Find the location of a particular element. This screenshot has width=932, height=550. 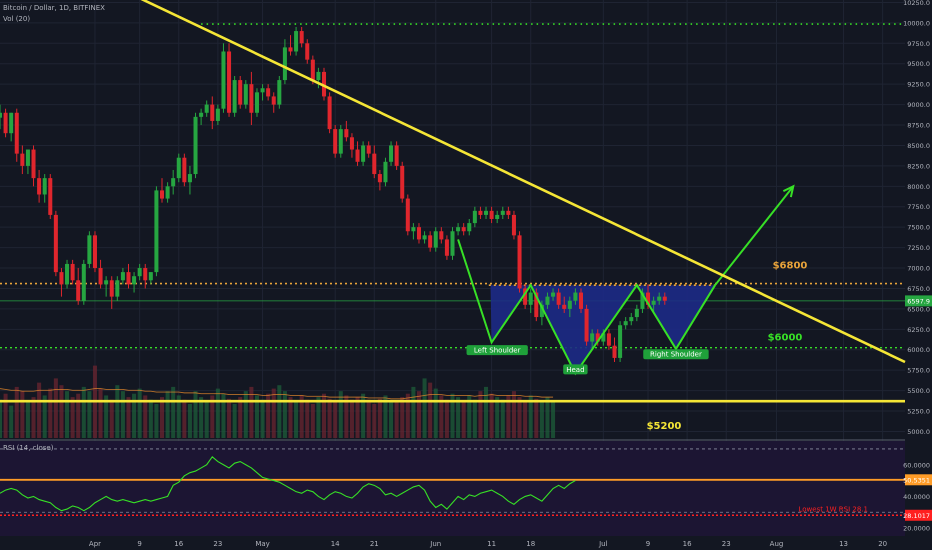

time-tick-label: 23 is located at coordinates (726, 544).